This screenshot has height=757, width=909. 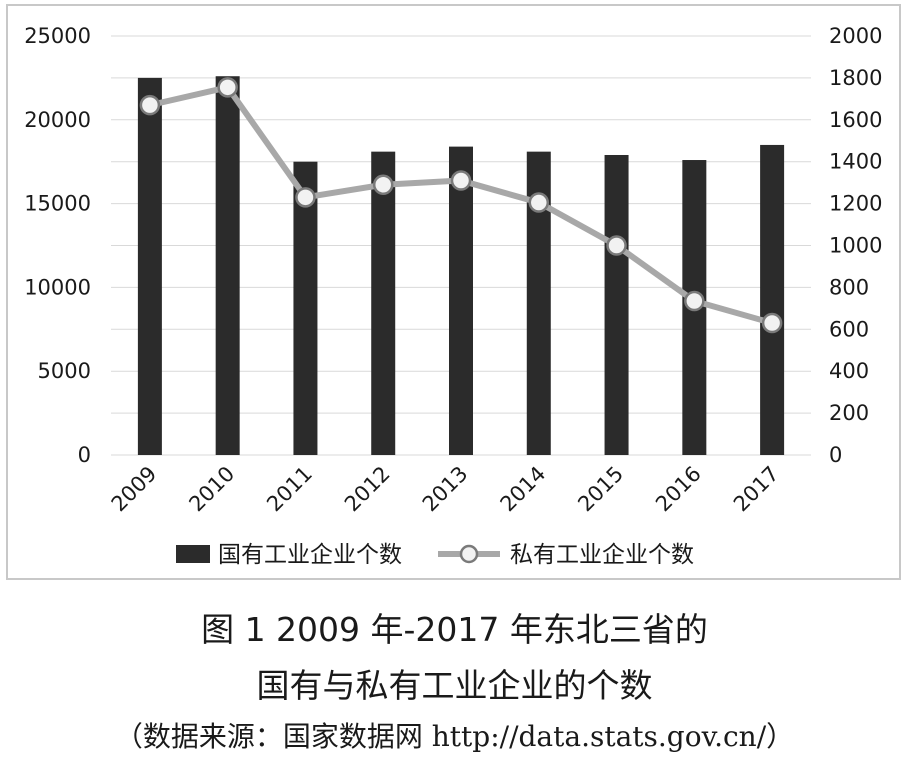 What do you see at coordinates (855, 78) in the screenshot?
I see `y-right-tick-label: 1800` at bounding box center [855, 78].